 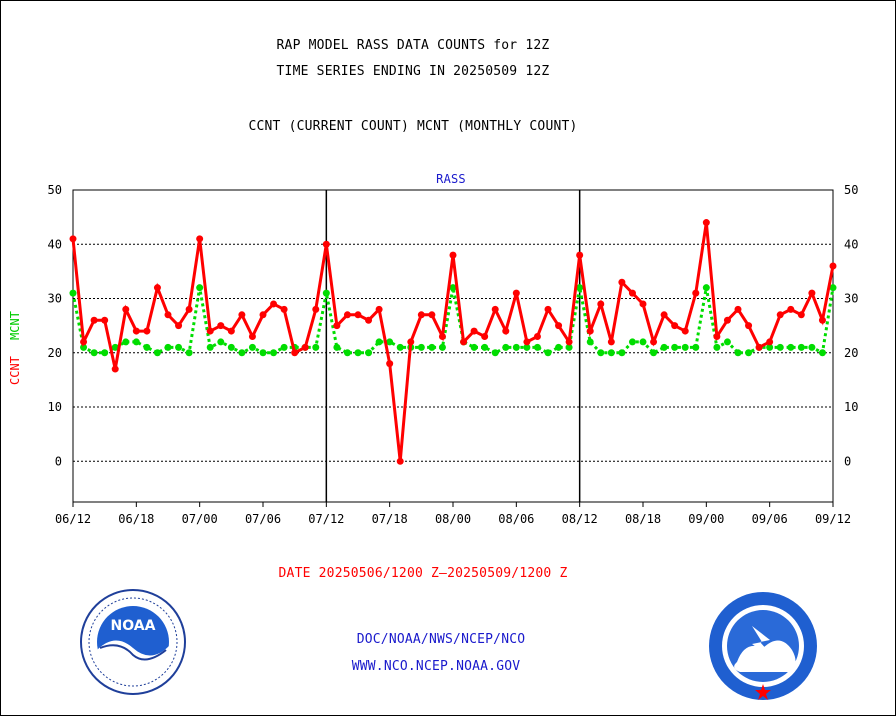 What do you see at coordinates (453, 320) in the screenshot?
I see `mcnt-series` at bounding box center [453, 320].